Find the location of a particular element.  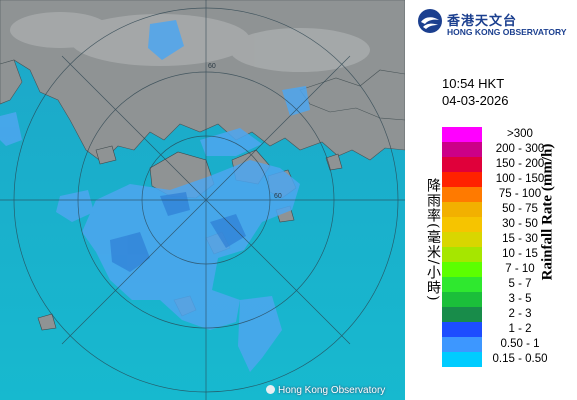

legend-label: 7 - 10 is located at coordinates (520, 269).